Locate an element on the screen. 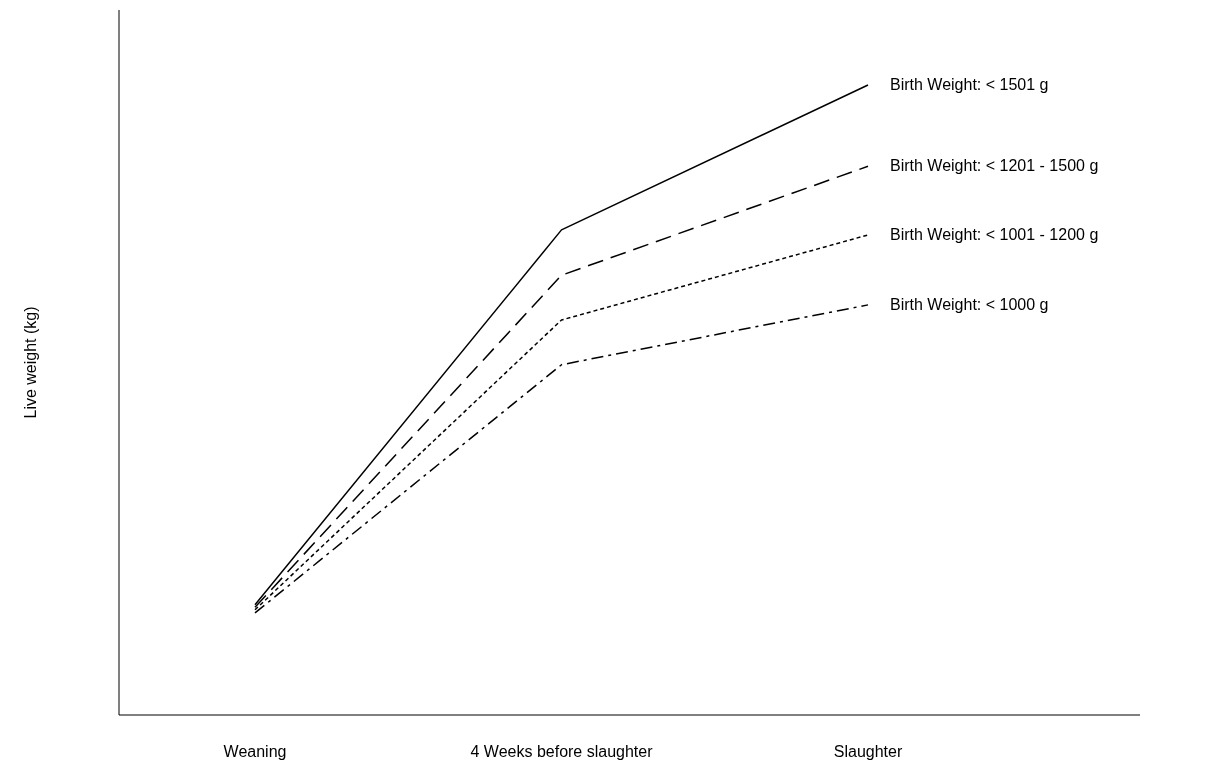  x-tick-label: Slaughter is located at coordinates (868, 751).